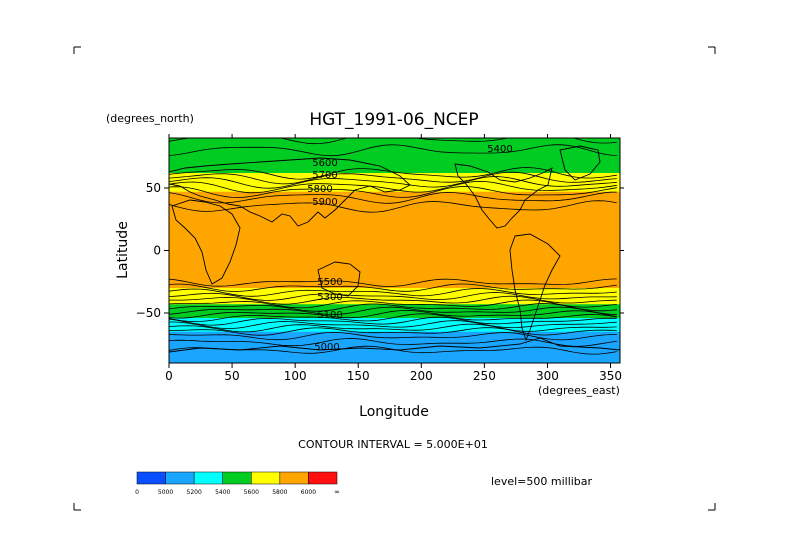  What do you see at coordinates (251, 492) in the screenshot?
I see `legend-tick-label: 5600` at bounding box center [251, 492].